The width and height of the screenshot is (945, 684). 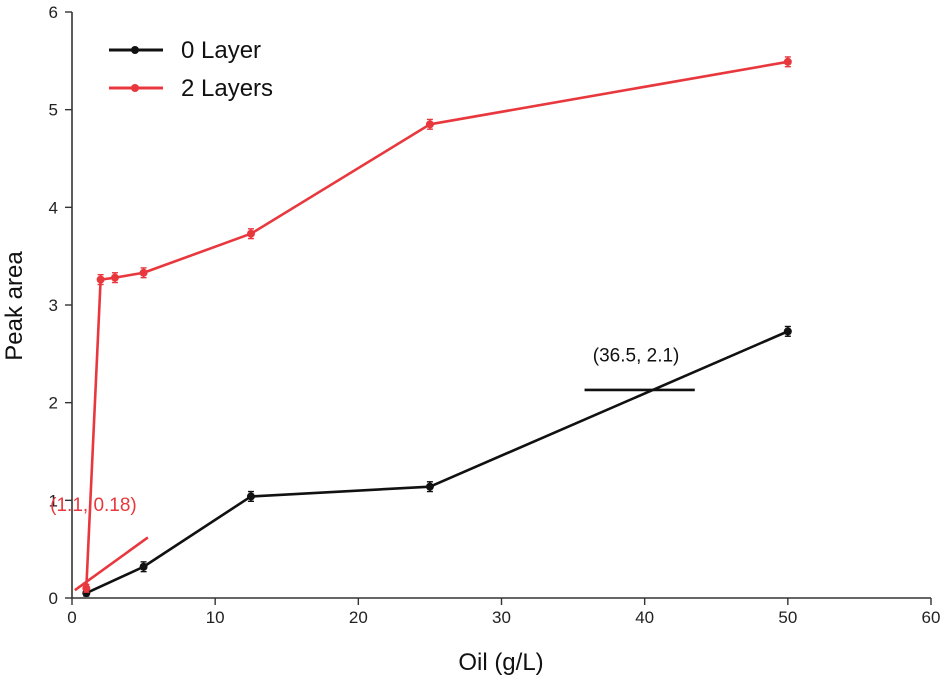 I want to click on y-ticks: 0 1 2 3 4 5 6, so click(x=60, y=305).